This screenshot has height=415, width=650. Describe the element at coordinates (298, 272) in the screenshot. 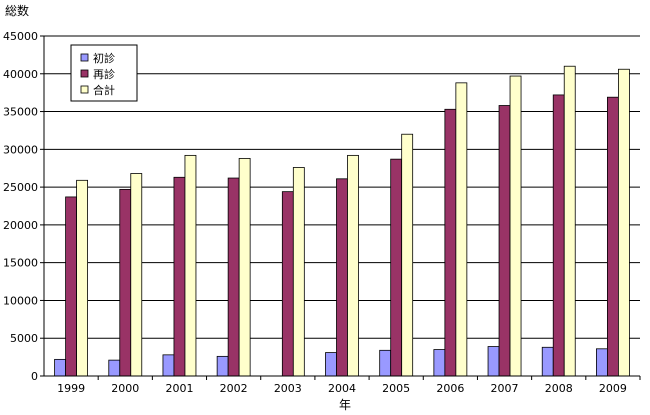

I see `bar-合計-2003` at that location.